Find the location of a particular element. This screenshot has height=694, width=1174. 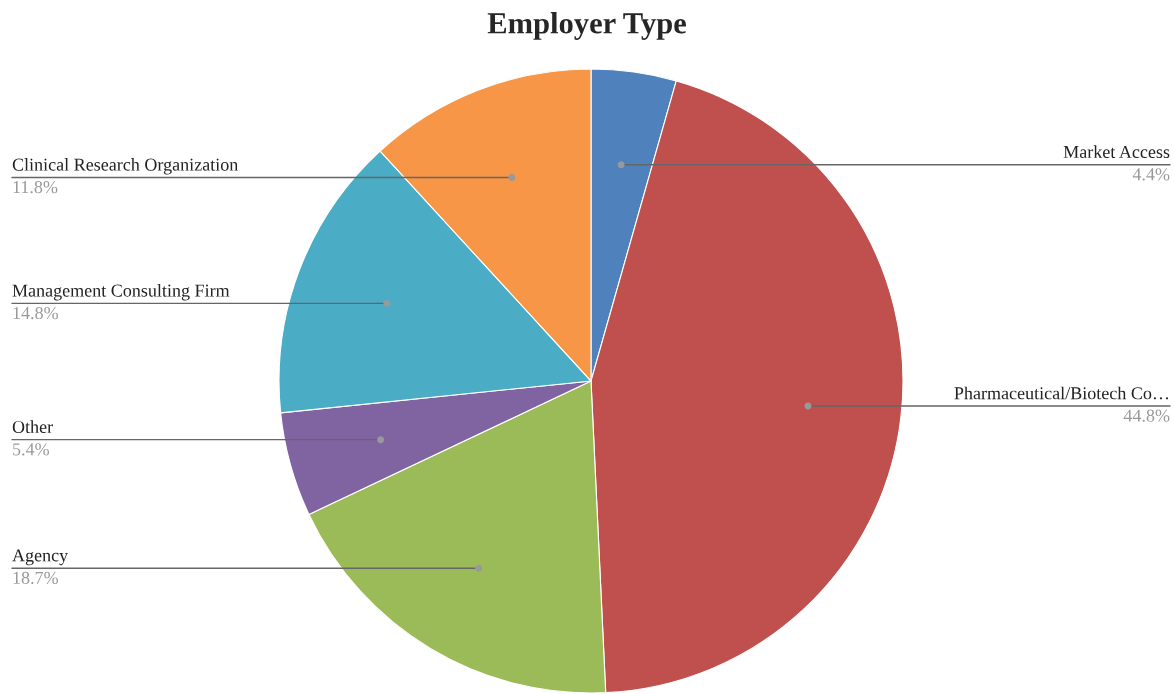

chart-title: Employer Type is located at coordinates (586, 26).